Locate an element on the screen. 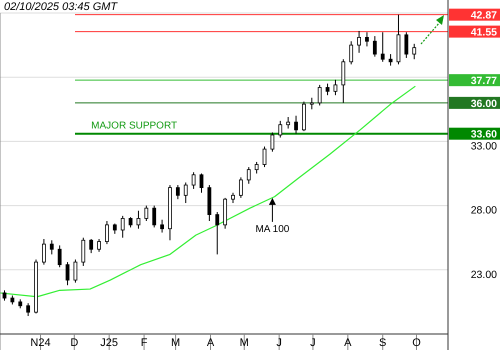  y-tick-label: 33.00 is located at coordinates (484, 146).